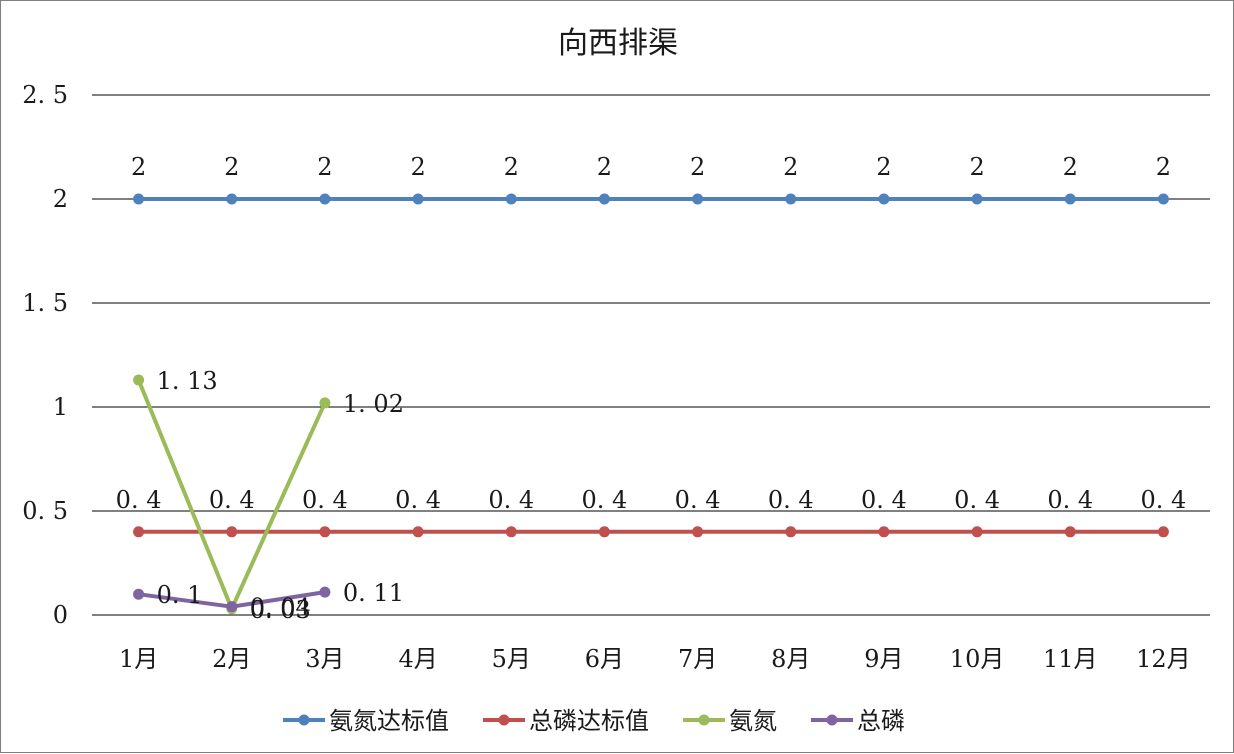 The width and height of the screenshot is (1234, 754). Describe the element at coordinates (790, 659) in the screenshot. I see `x-tick-label: 8月` at that location.